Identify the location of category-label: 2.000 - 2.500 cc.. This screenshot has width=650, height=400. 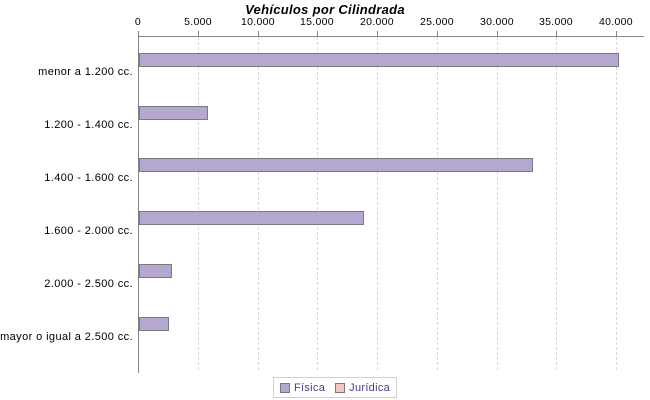
(88, 284).